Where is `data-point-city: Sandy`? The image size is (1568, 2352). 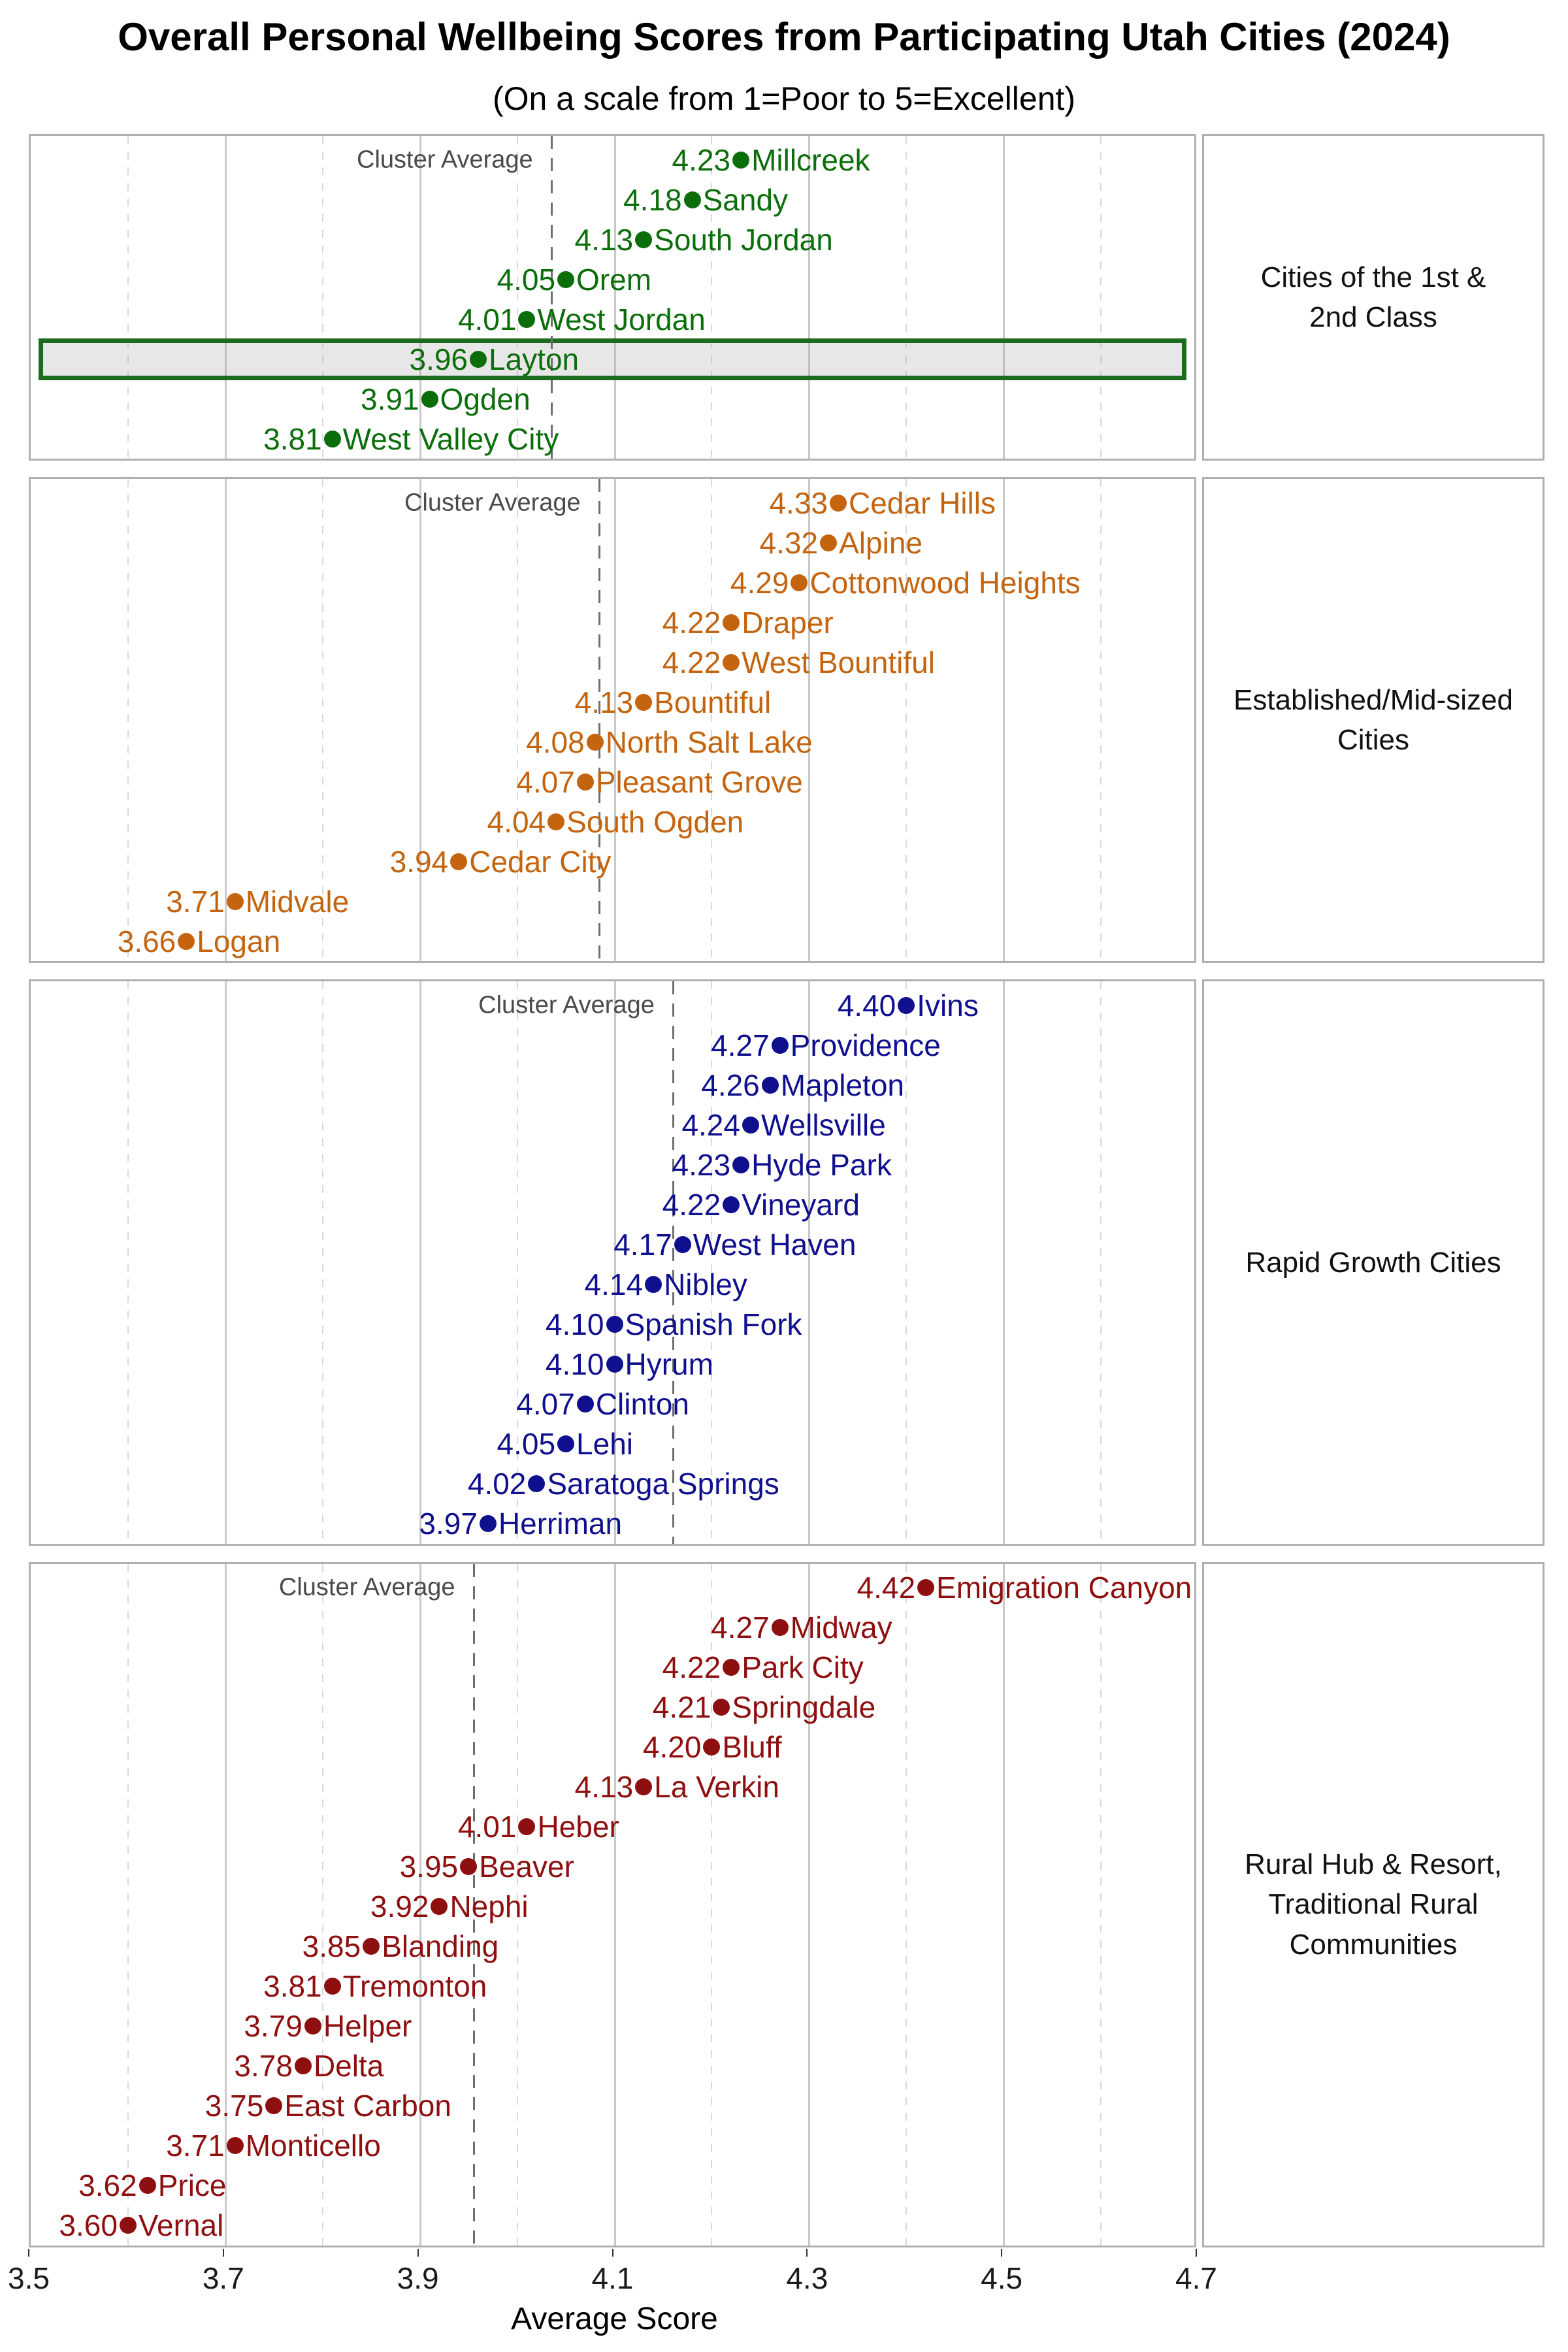 data-point-city: Sandy is located at coordinates (745, 199).